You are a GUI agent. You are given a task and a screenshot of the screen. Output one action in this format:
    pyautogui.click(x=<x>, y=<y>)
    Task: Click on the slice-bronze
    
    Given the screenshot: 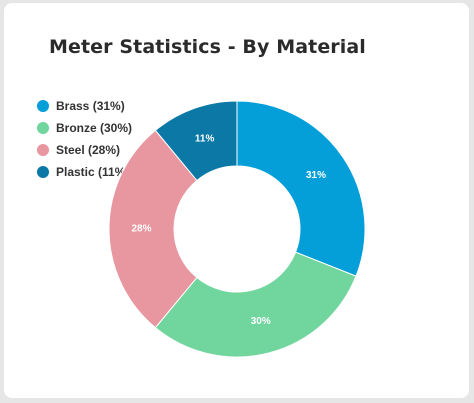 What is the action you would take?
    pyautogui.click(x=255, y=304)
    